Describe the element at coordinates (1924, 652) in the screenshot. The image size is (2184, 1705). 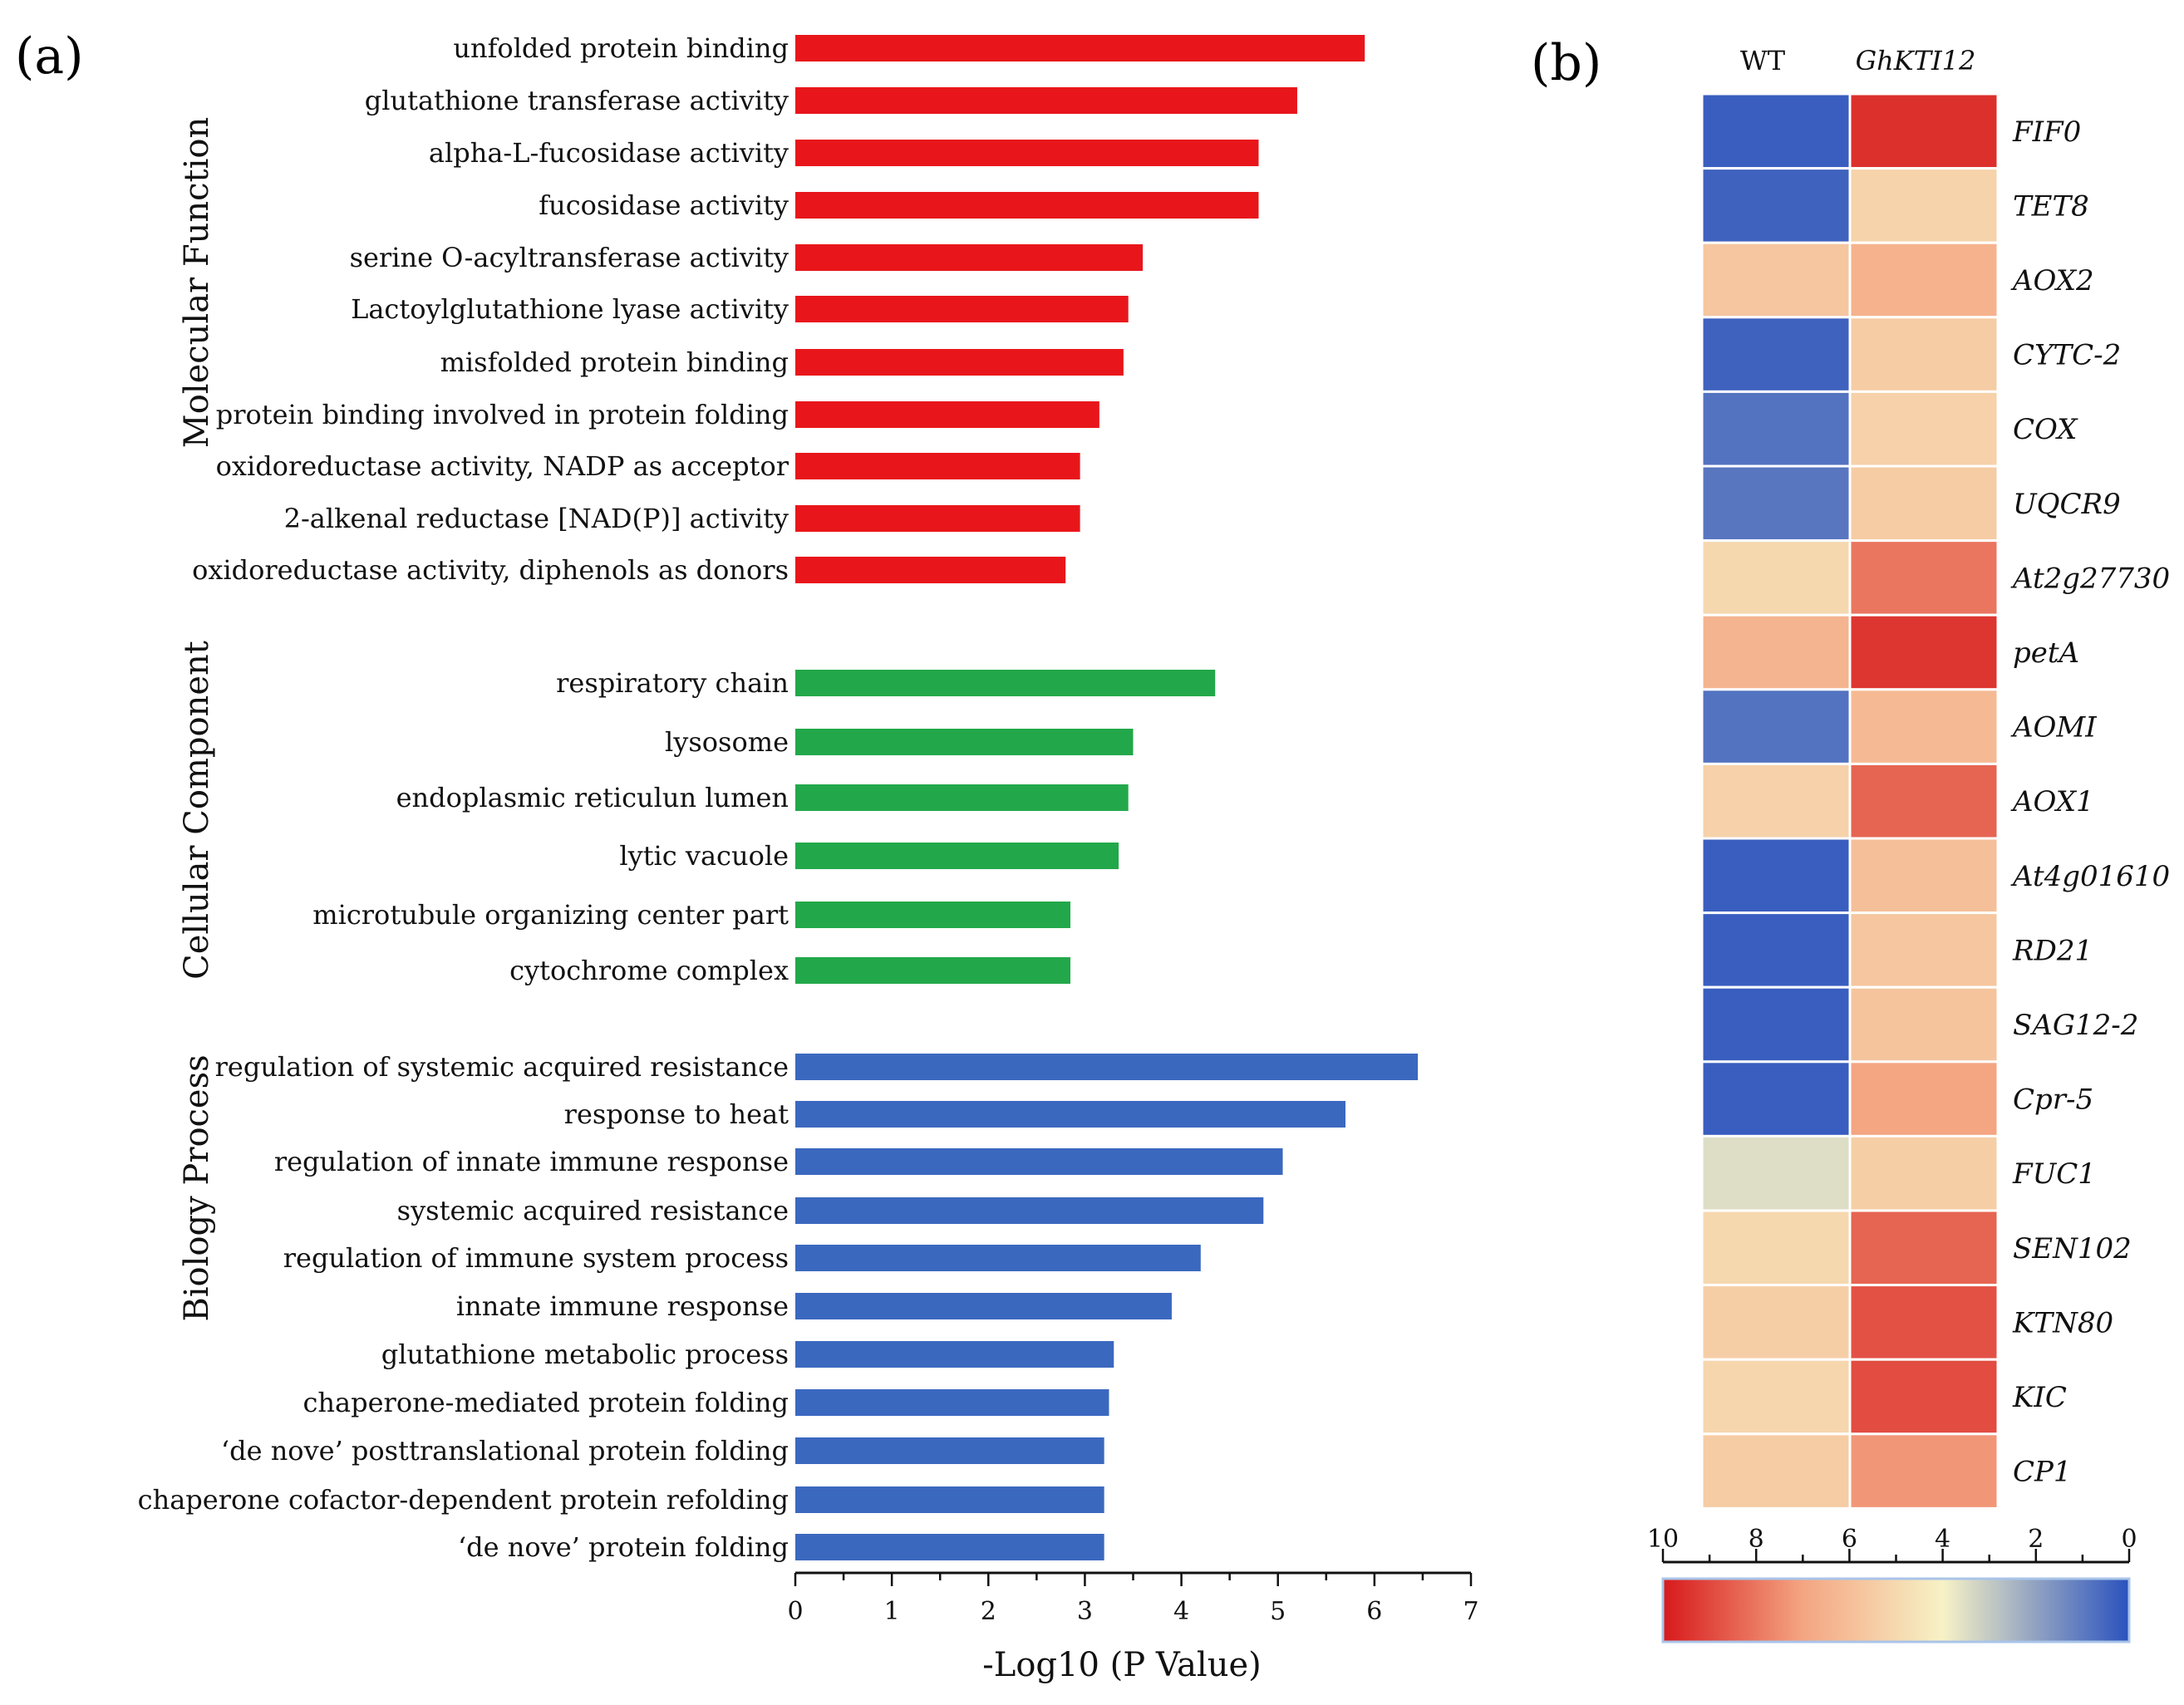
I see `heatmap-cell-peta-ghkti12` at that location.